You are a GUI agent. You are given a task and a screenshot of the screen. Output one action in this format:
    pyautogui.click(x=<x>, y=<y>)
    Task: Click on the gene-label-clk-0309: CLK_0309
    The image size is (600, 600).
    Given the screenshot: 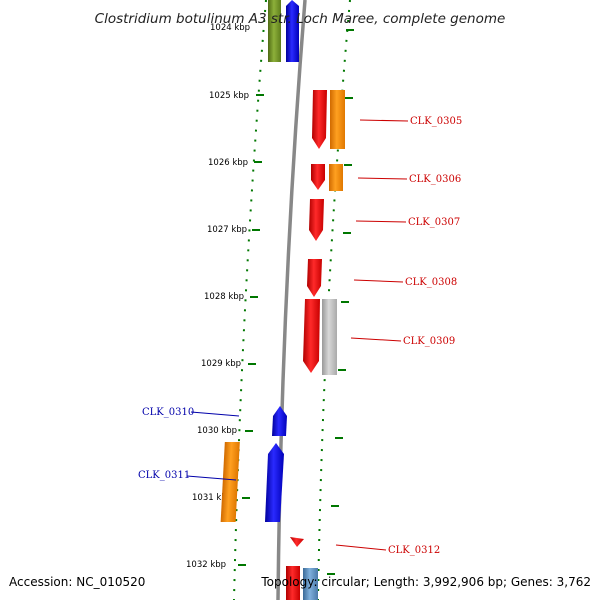 What is the action you would take?
    pyautogui.click(x=429, y=341)
    